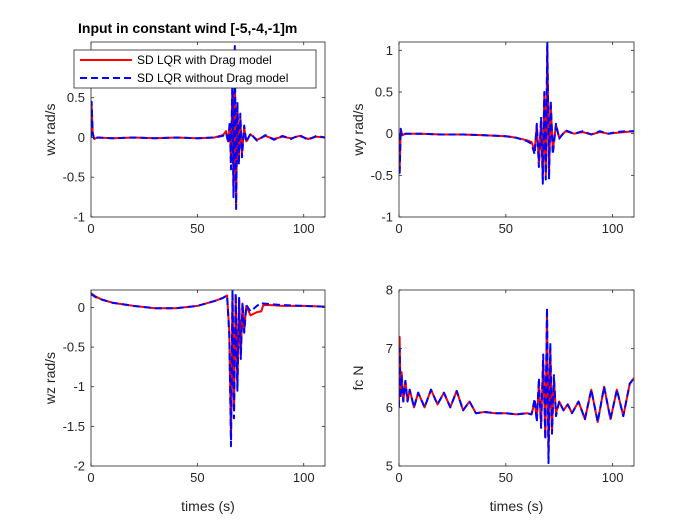 This screenshot has width=700, height=525. Describe the element at coordinates (389, 50) in the screenshot. I see `y-tick-label: 1` at that location.